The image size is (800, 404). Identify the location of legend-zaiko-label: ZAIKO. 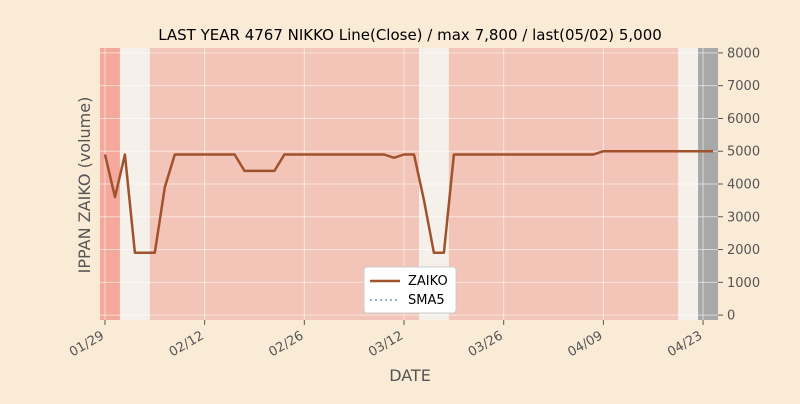
(428, 281).